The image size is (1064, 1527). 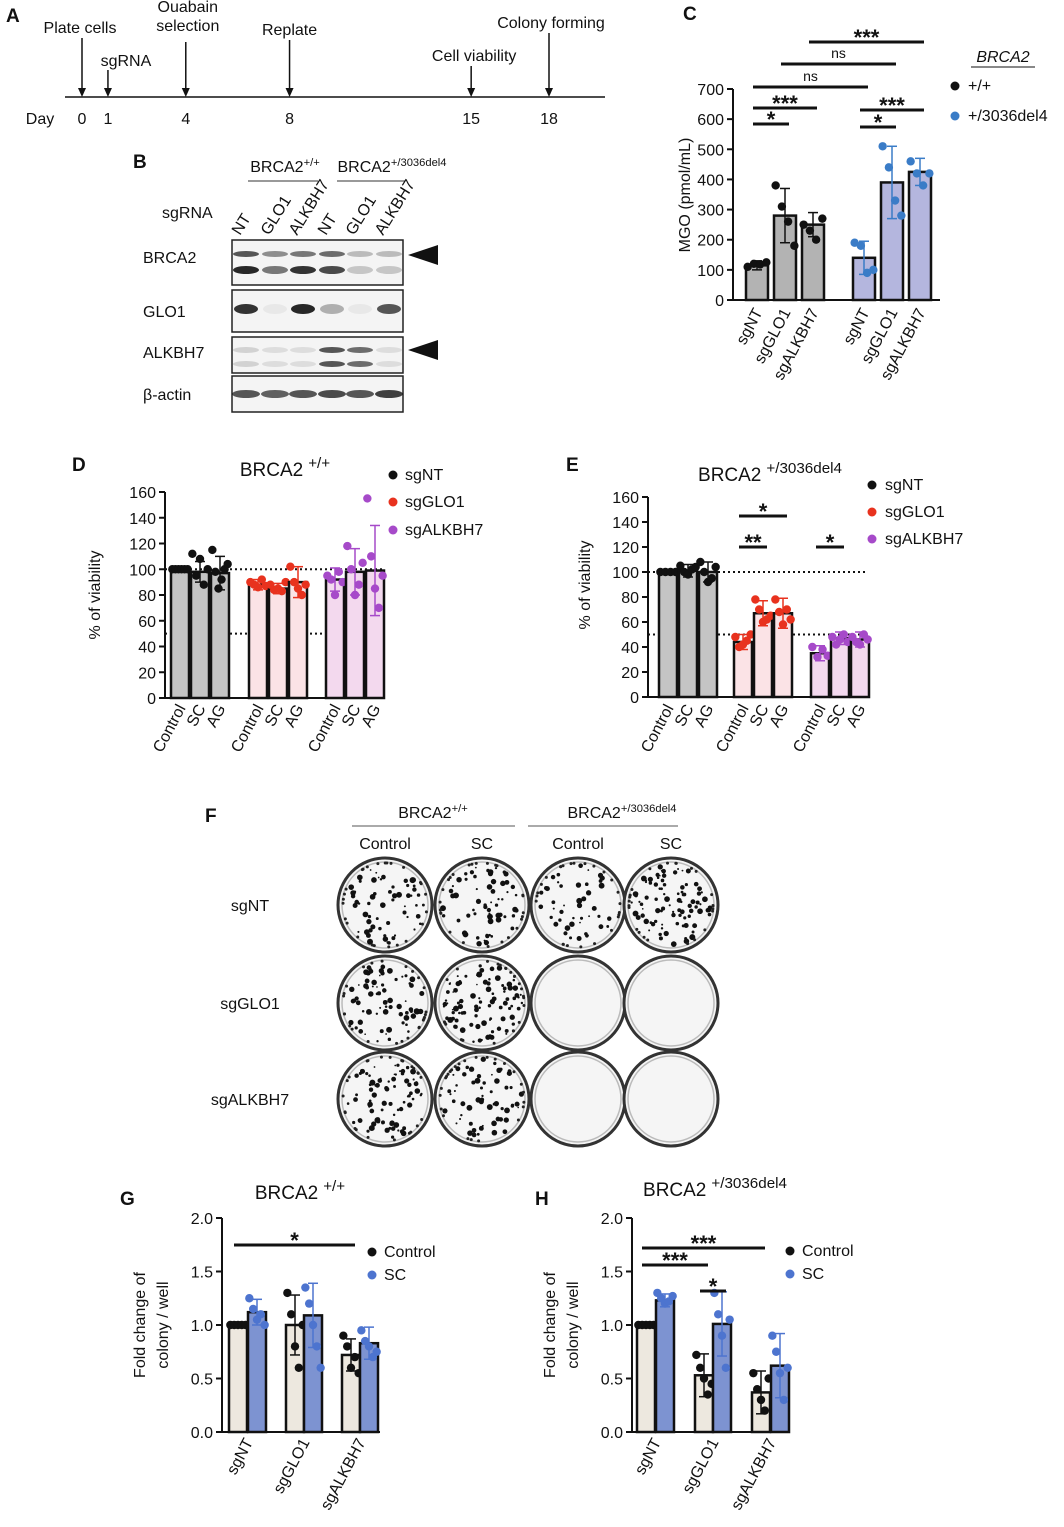 I want to click on title-sup: +/3036del4, so click(x=804, y=468).